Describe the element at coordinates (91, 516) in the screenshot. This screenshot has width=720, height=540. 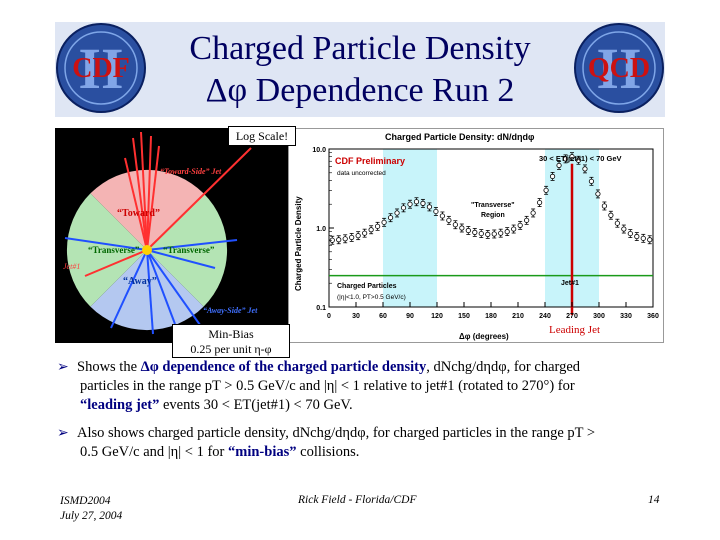
I see `footer-date: July 27, 2004` at that location.